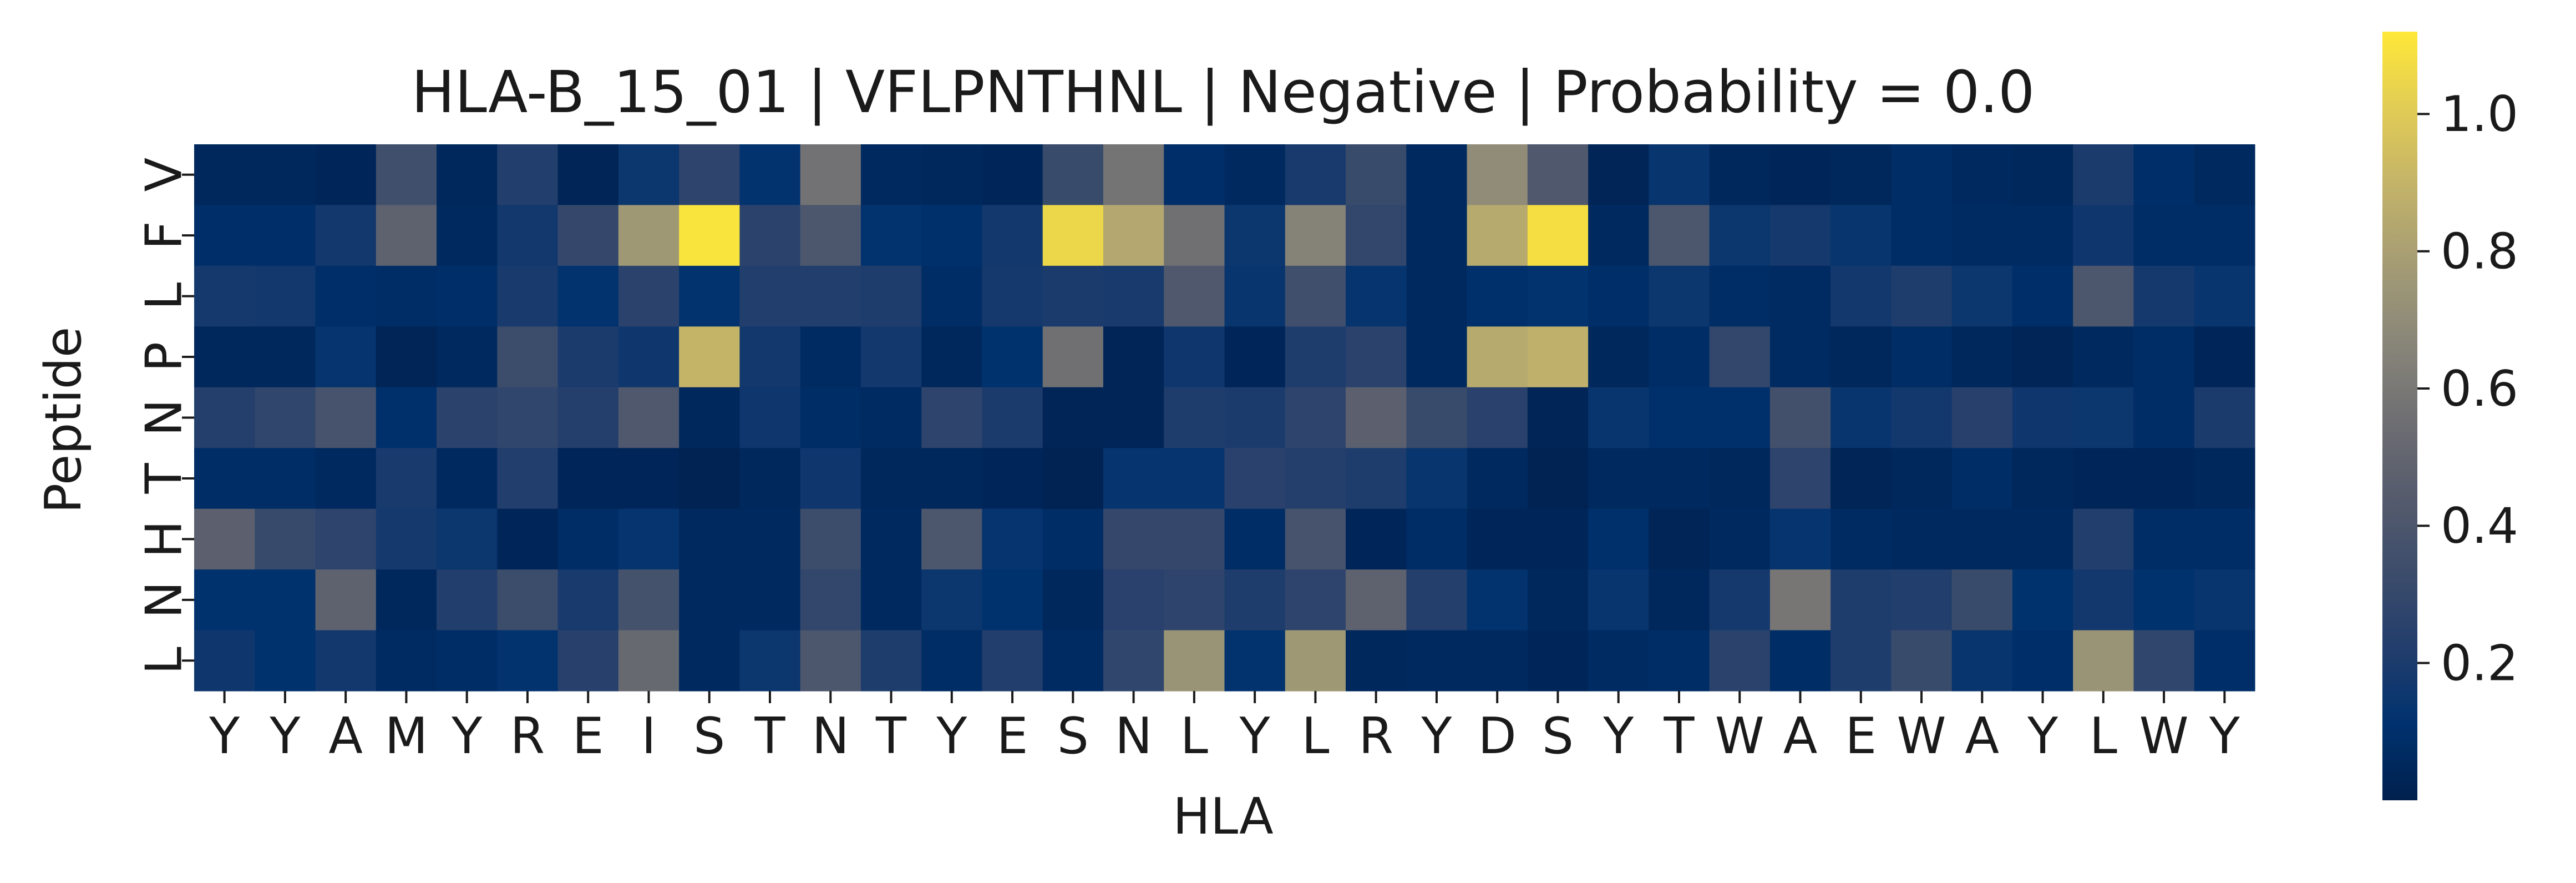 This screenshot has height=883, width=2576. What do you see at coordinates (1739, 736) in the screenshot?
I see `x-tick-label: W` at bounding box center [1739, 736].